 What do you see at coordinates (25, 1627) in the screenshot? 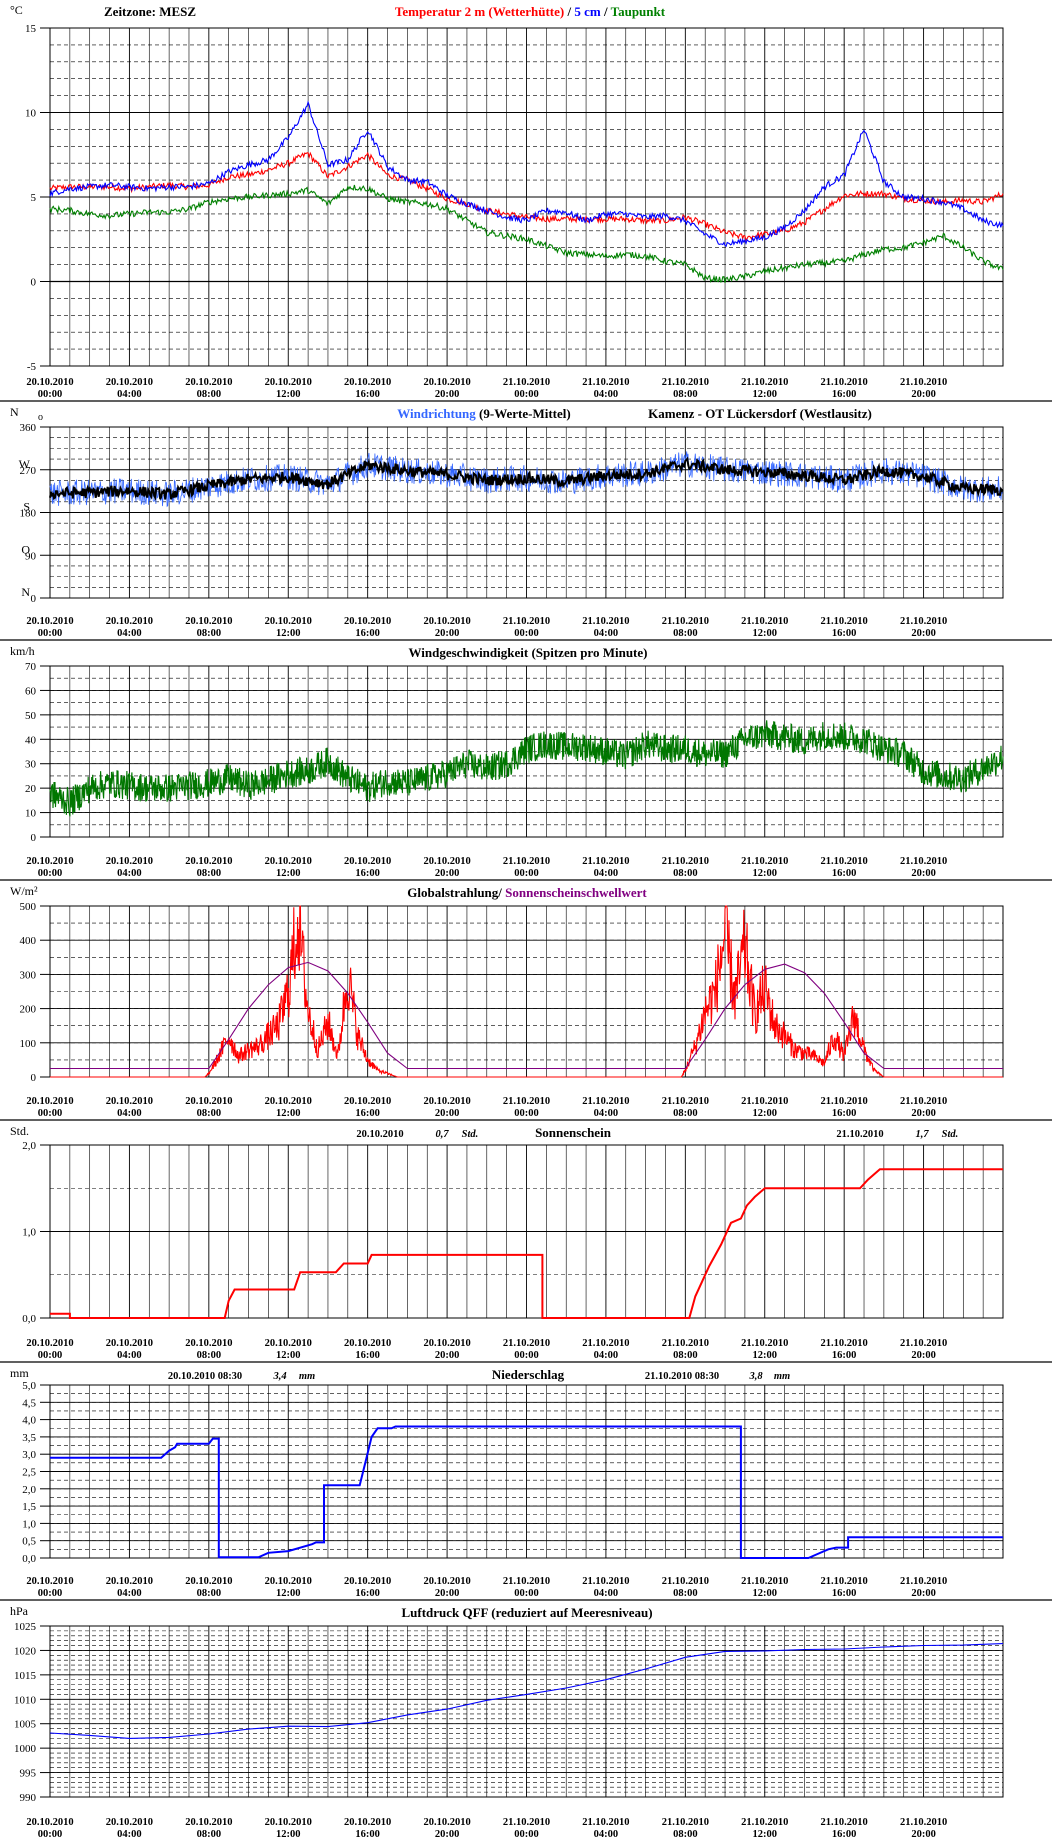
I see `y-tick-label: 1025` at bounding box center [25, 1627].